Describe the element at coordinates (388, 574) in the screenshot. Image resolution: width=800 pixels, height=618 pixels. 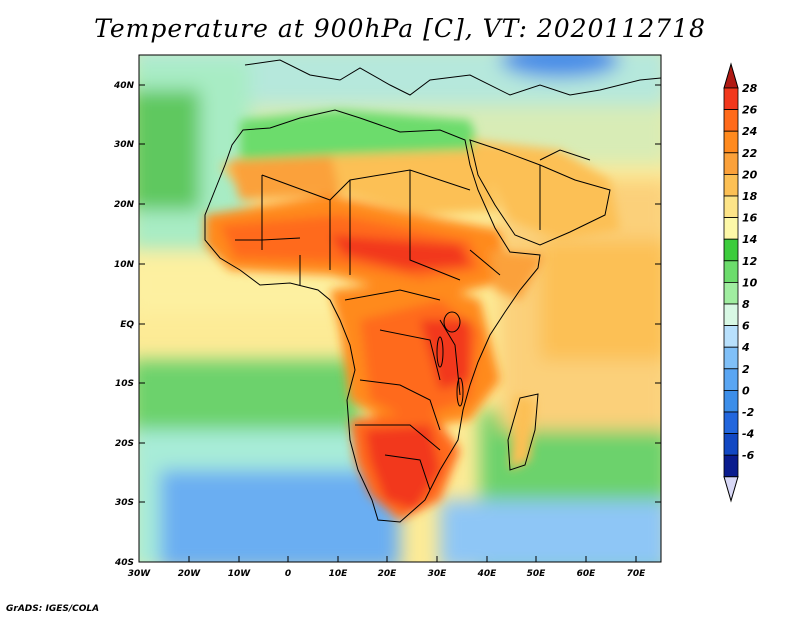
I see `lon-label-20e: 20E` at that location.